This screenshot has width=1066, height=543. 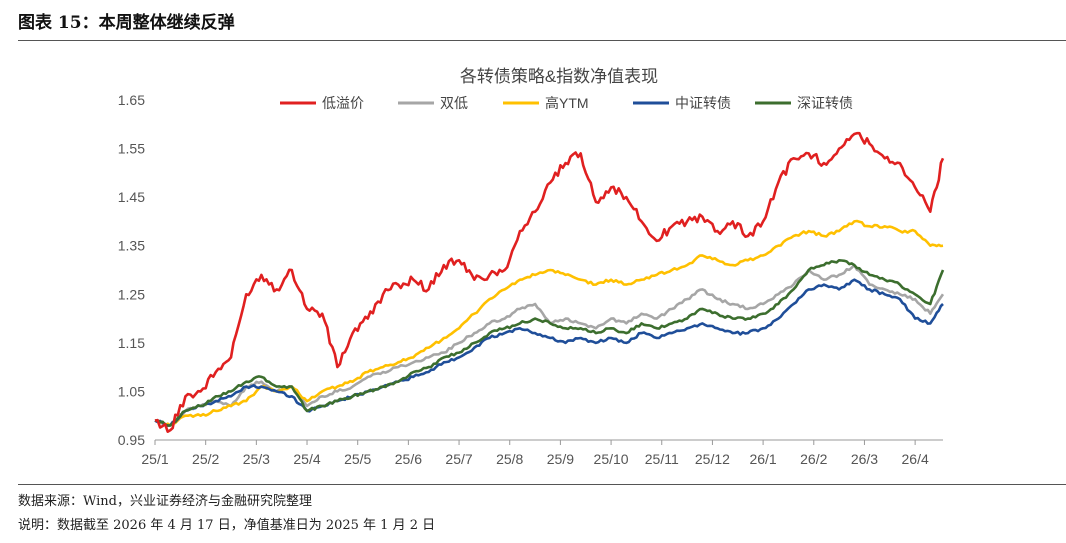 What do you see at coordinates (542, 484) in the screenshot?
I see `bottom-rule` at bounding box center [542, 484].